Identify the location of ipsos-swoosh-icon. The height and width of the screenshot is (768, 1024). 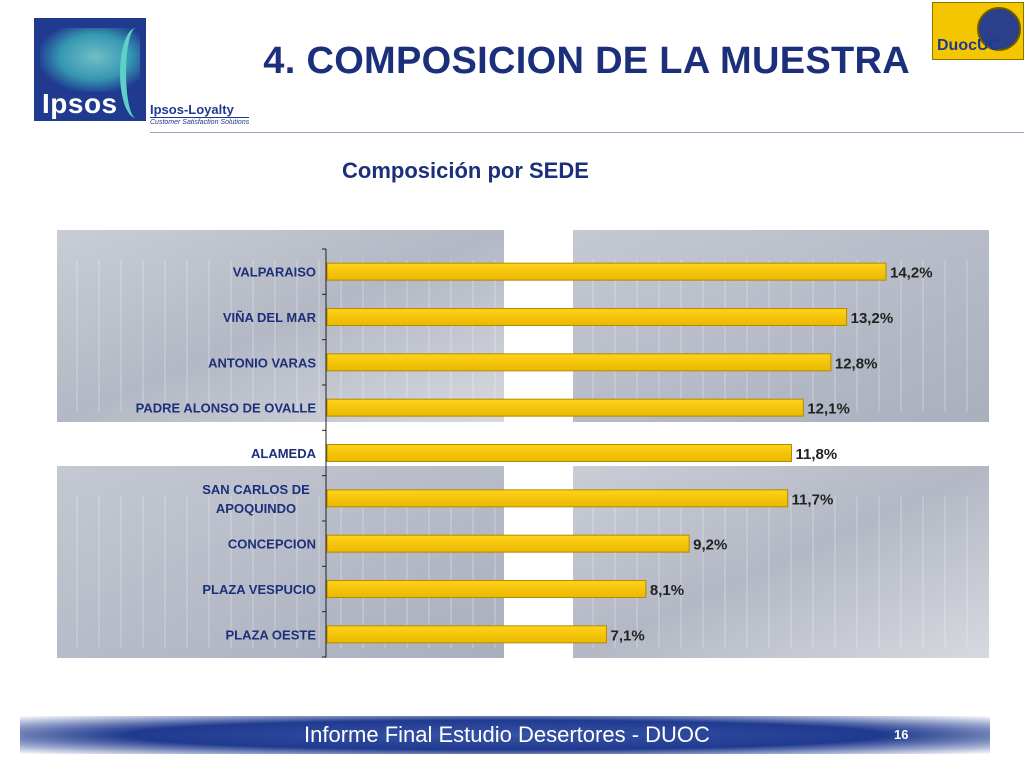
(133, 73).